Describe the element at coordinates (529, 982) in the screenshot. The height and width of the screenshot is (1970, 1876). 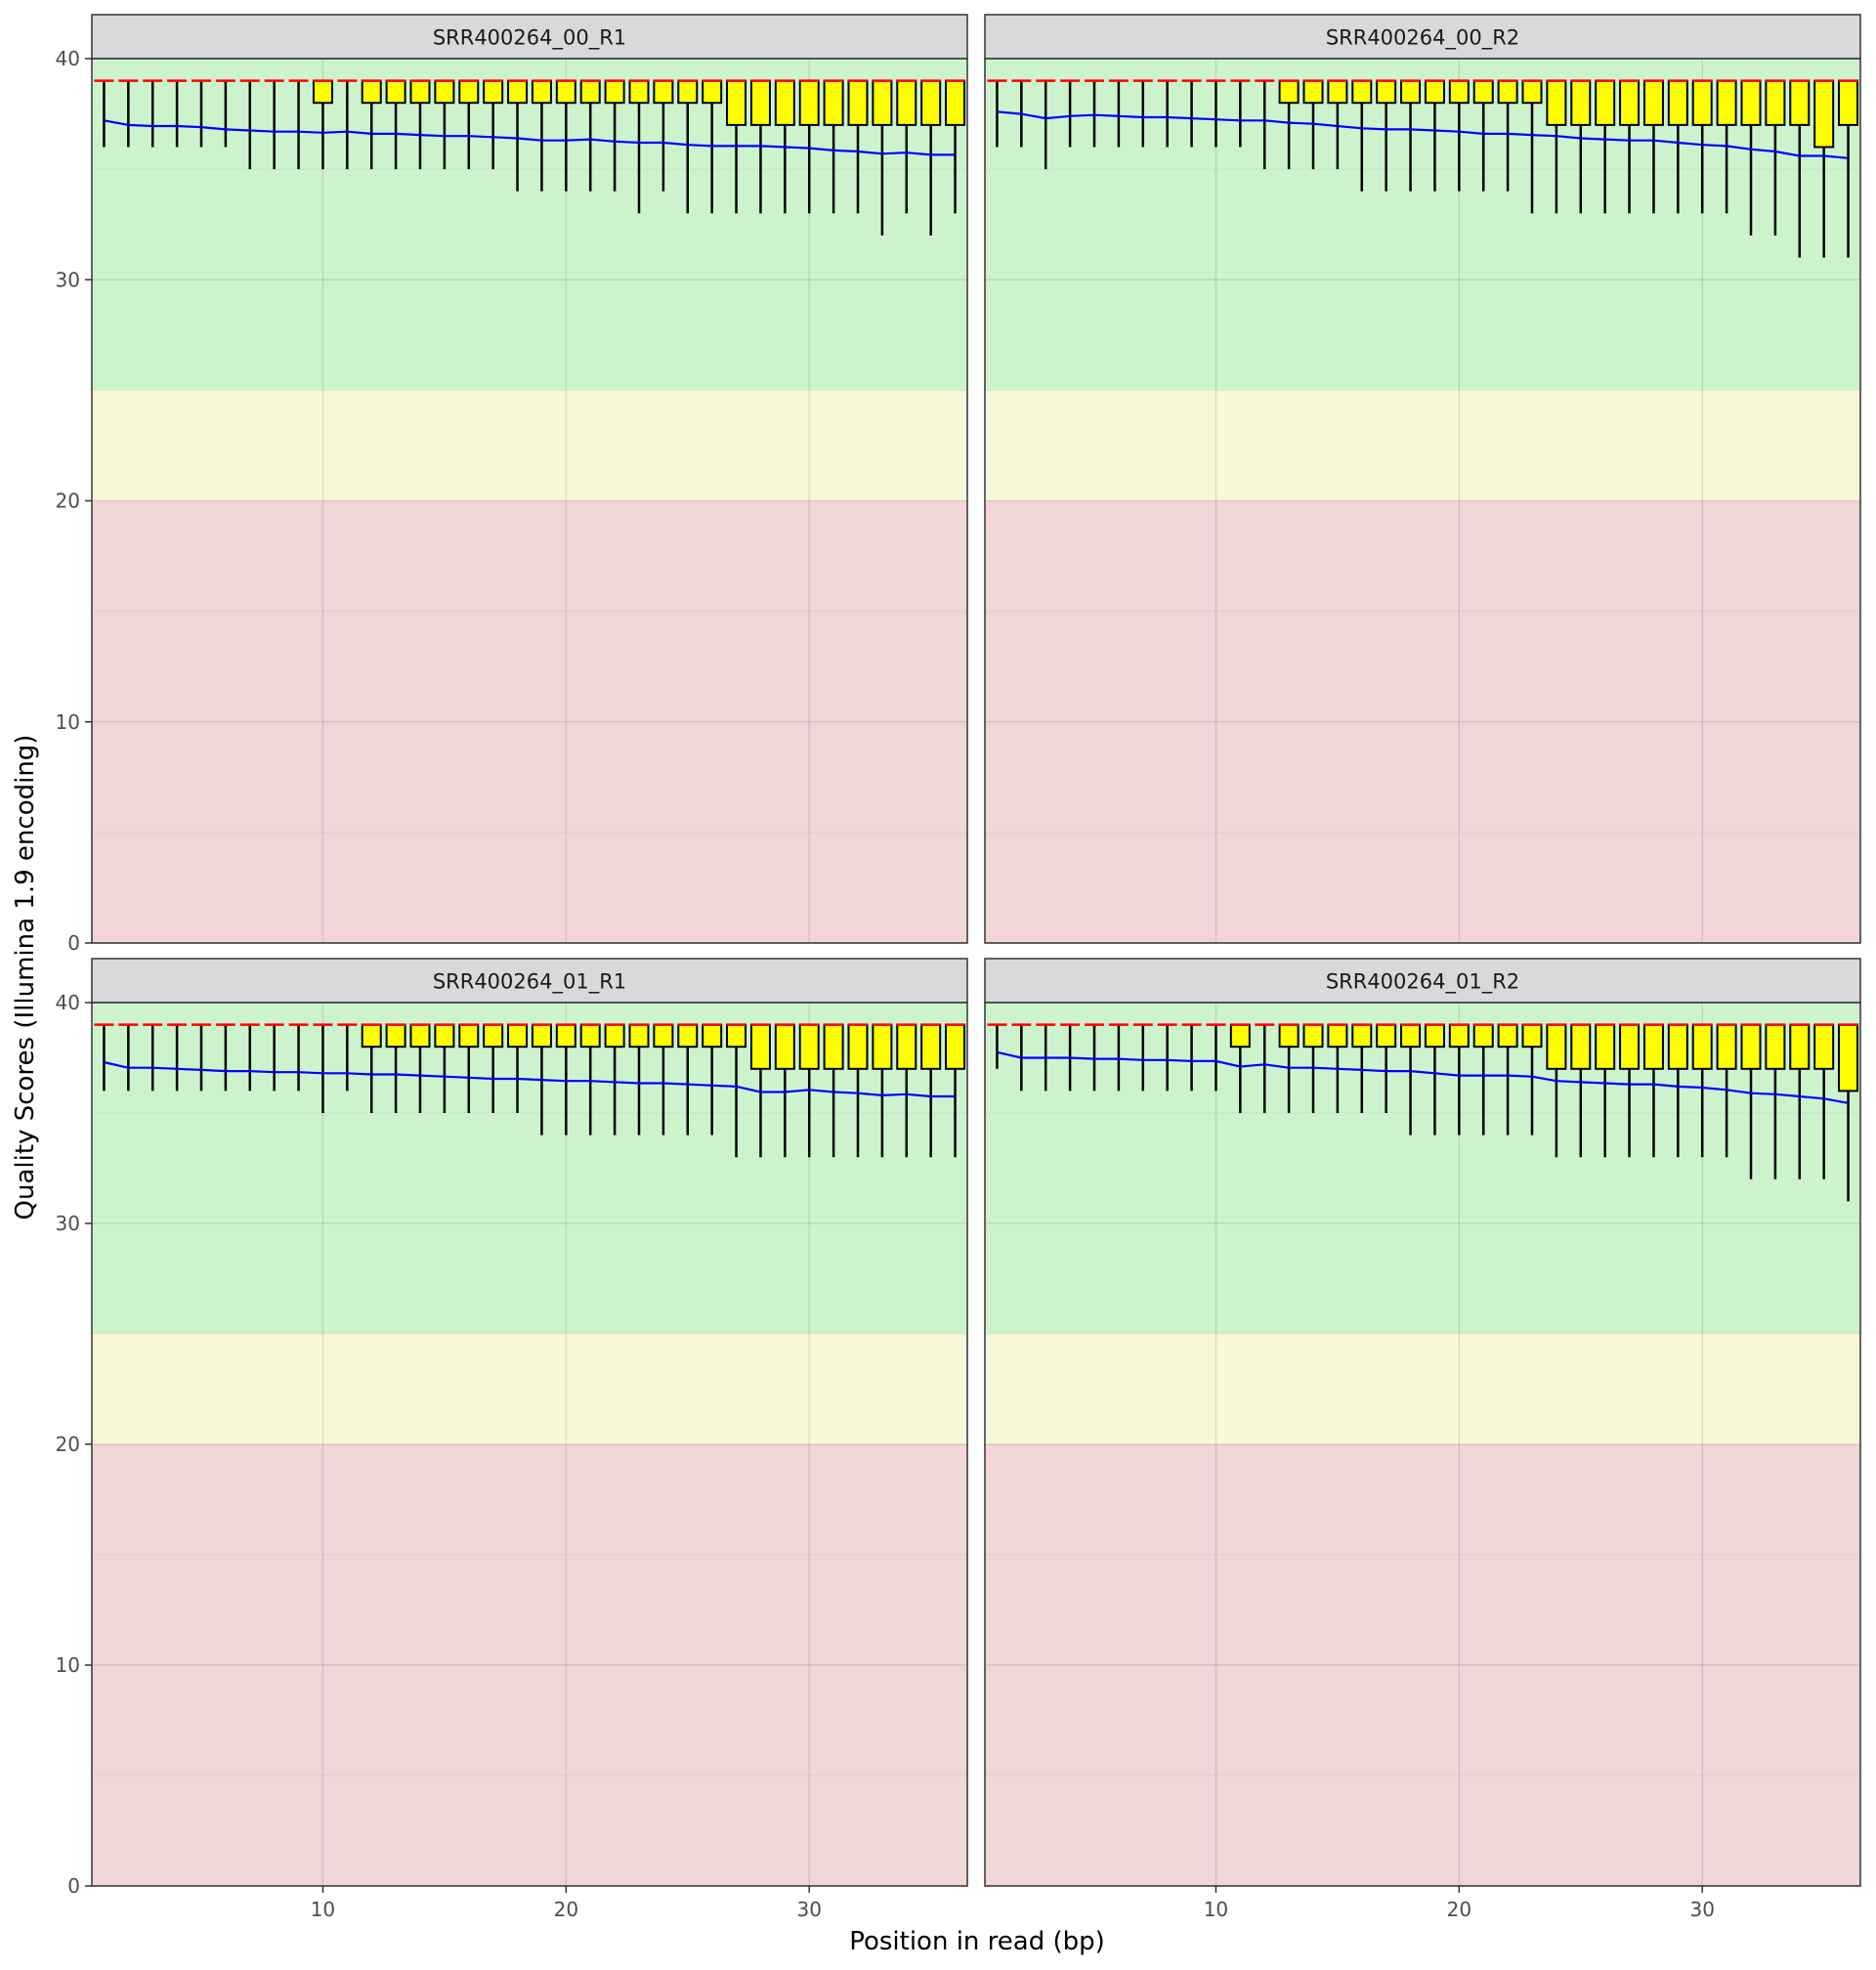
I see `panel-title: SRR400264_01_R1` at that location.